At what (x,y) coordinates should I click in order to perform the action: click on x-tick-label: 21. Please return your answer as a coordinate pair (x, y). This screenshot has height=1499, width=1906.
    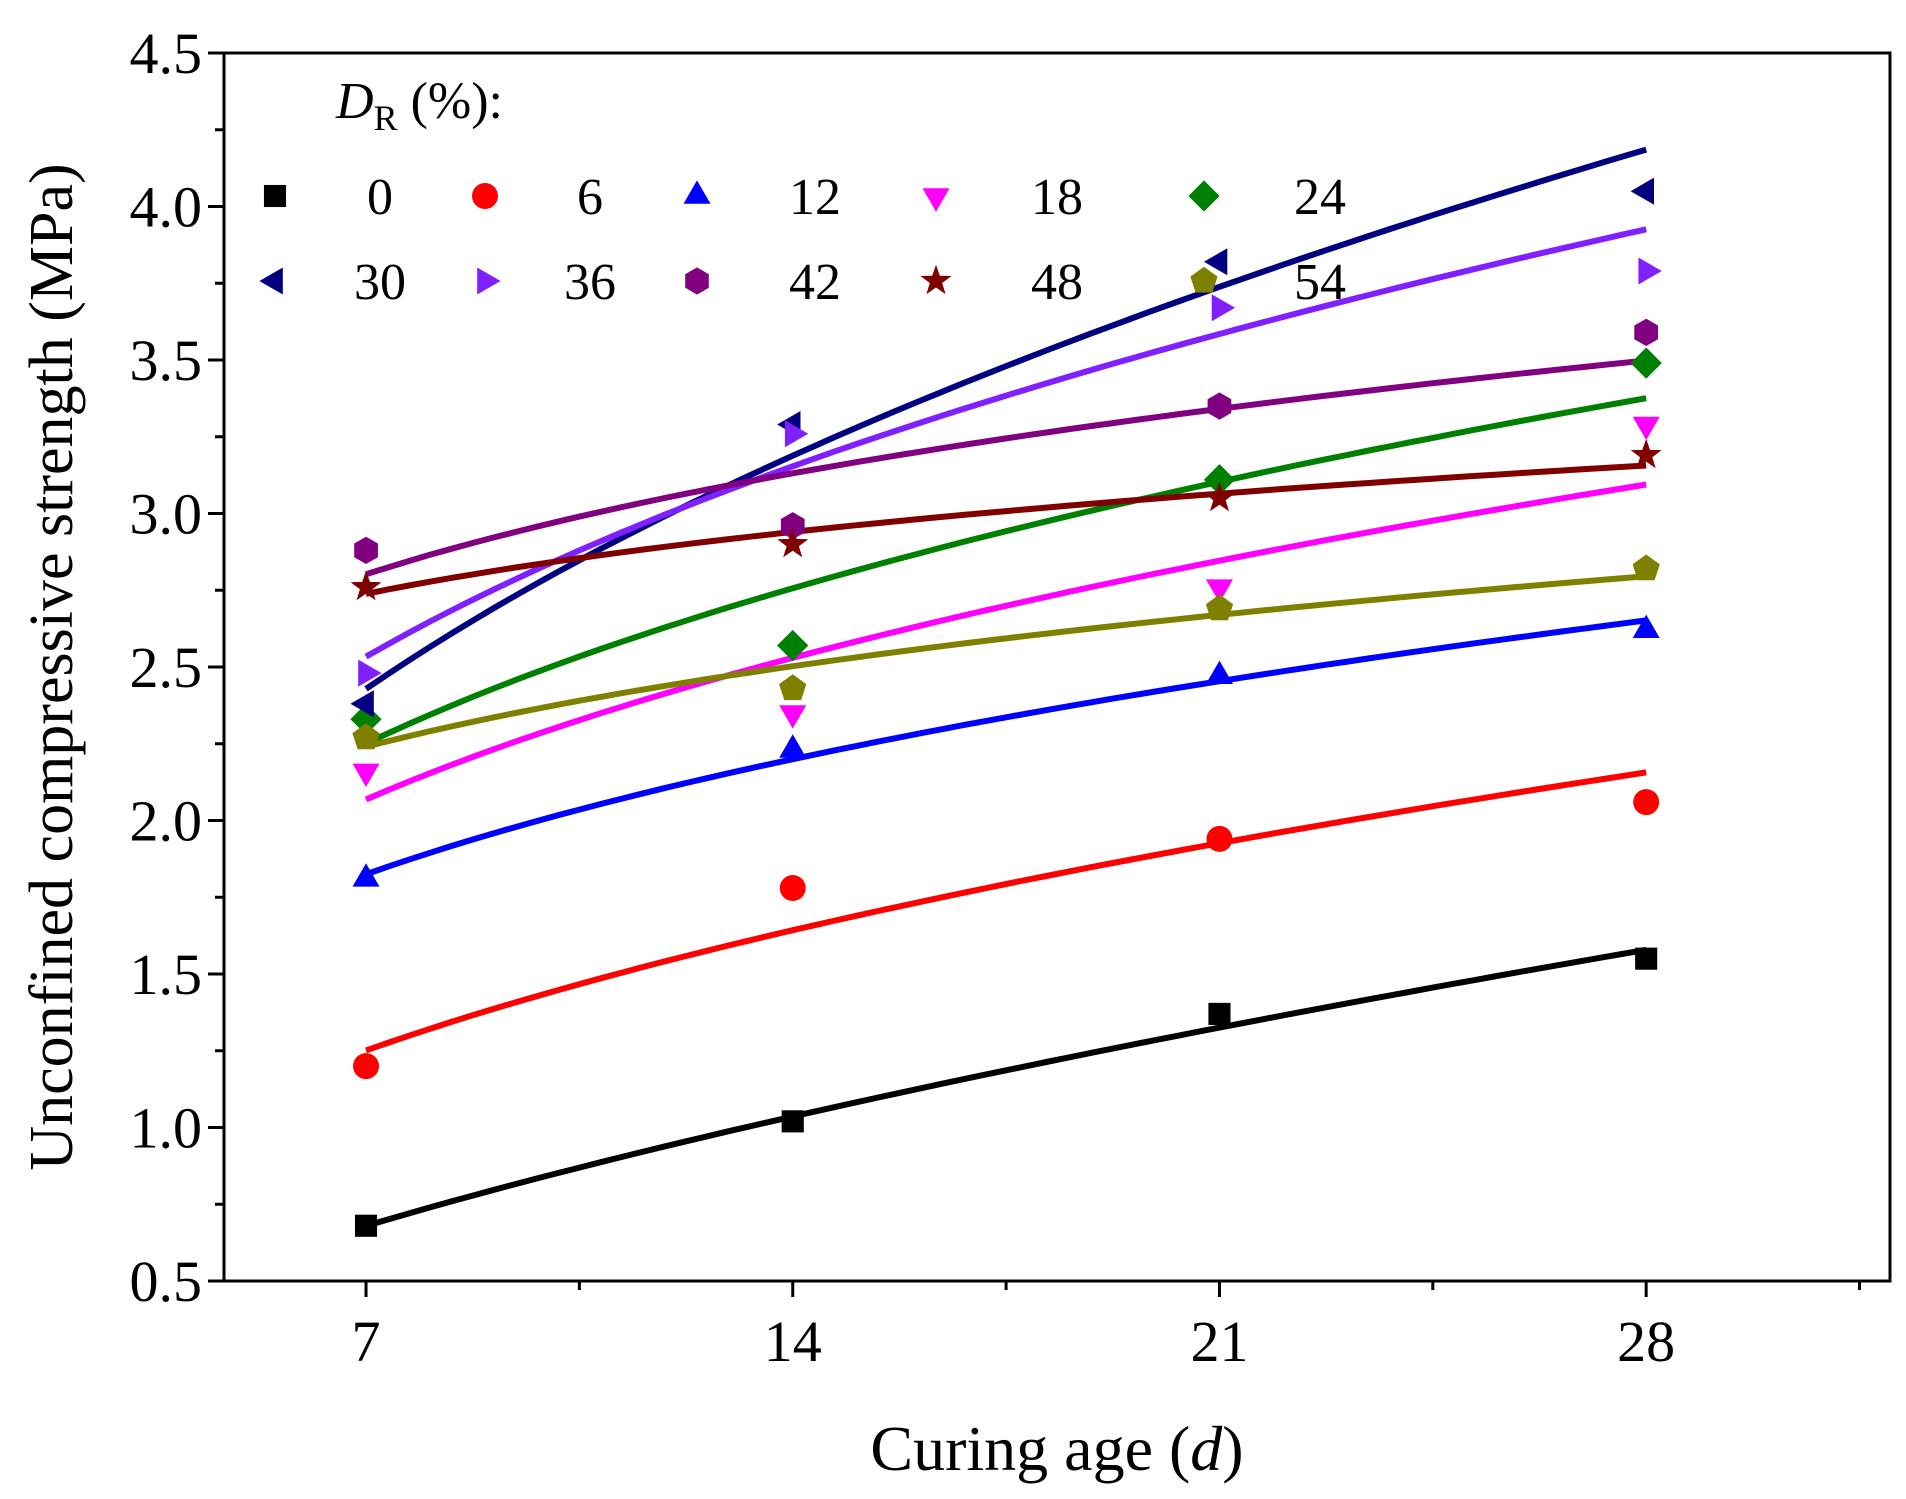
    Looking at the image, I should click on (1219, 1341).